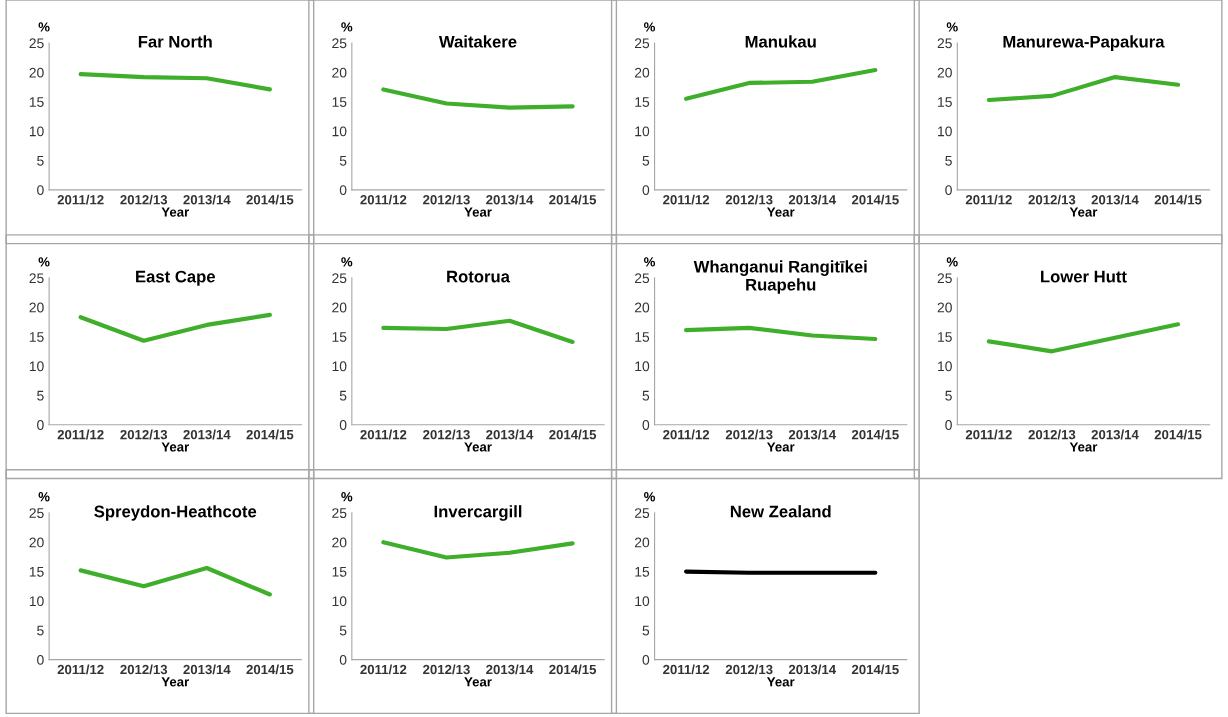 The width and height of the screenshot is (1228, 717). Describe the element at coordinates (175, 278) in the screenshot. I see `chart-title: East Cape` at that location.